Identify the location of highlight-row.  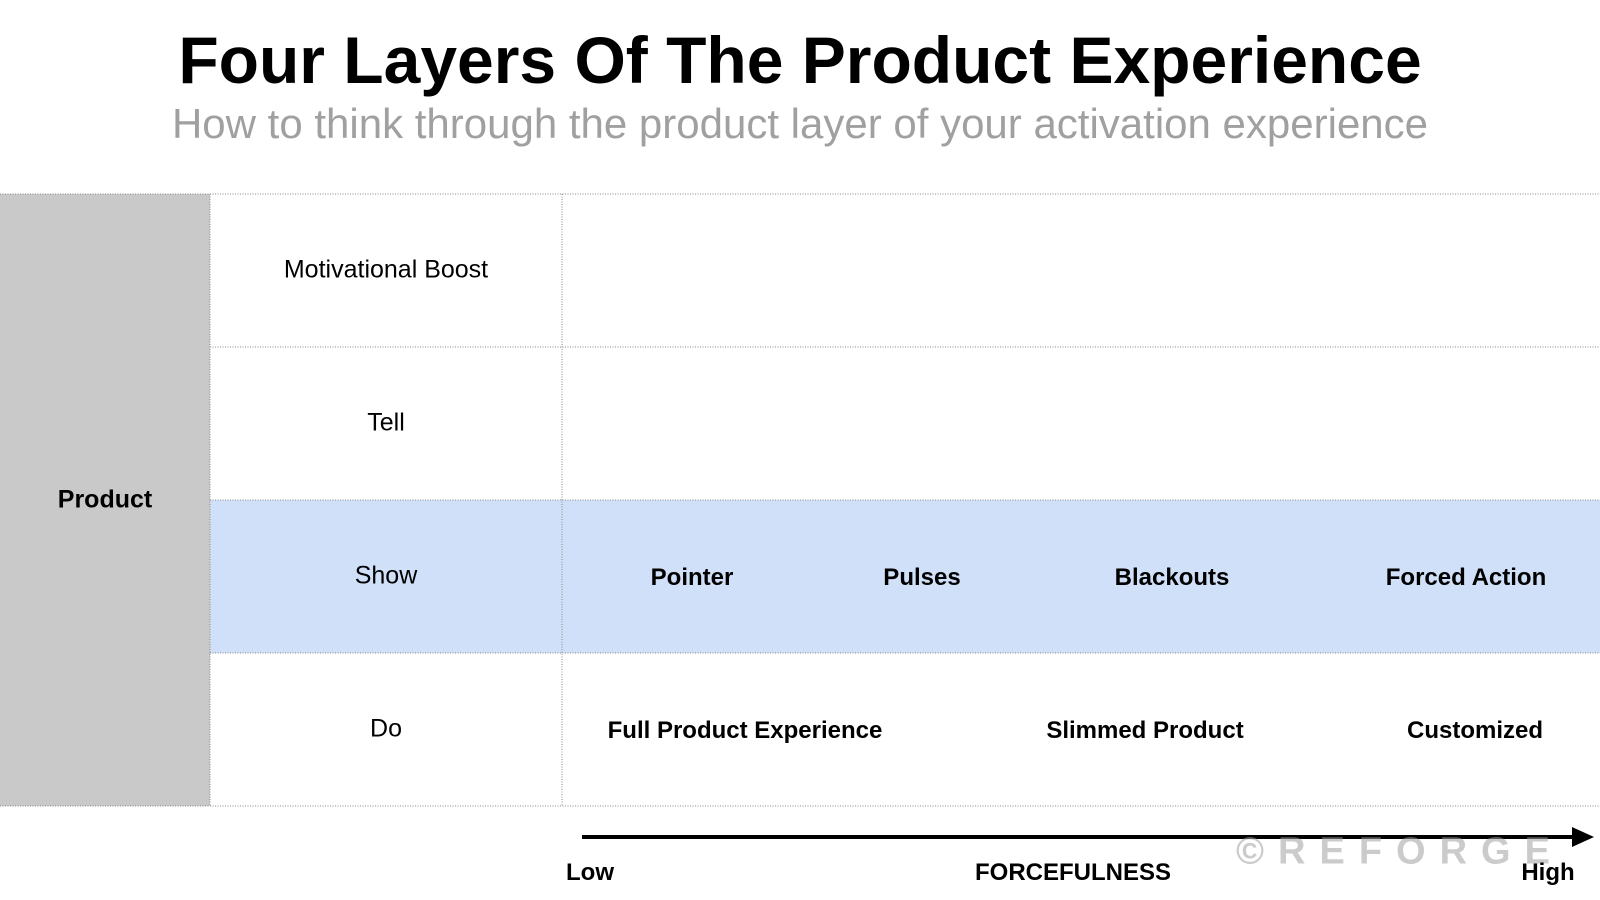
(905, 576).